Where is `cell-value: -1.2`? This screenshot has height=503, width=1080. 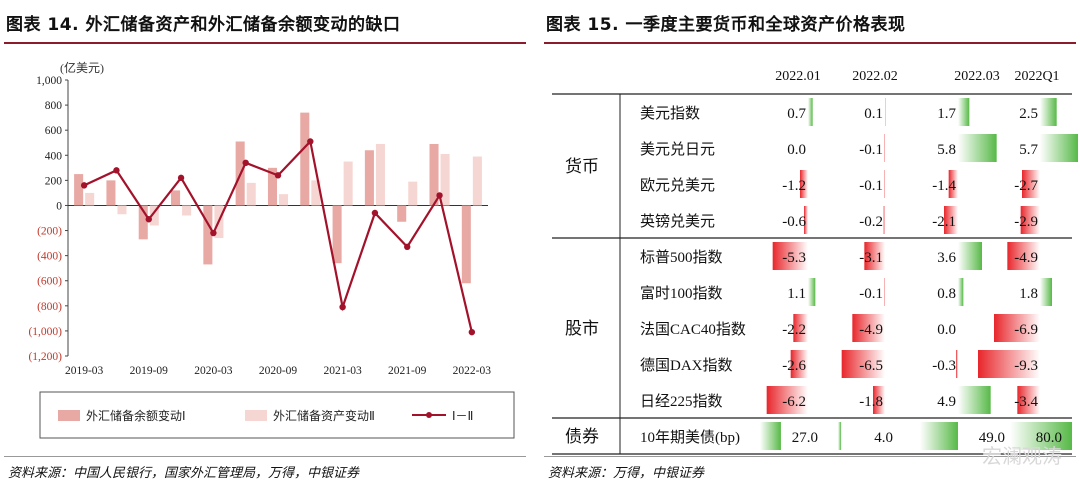
cell-value: -1.2 is located at coordinates (794, 186).